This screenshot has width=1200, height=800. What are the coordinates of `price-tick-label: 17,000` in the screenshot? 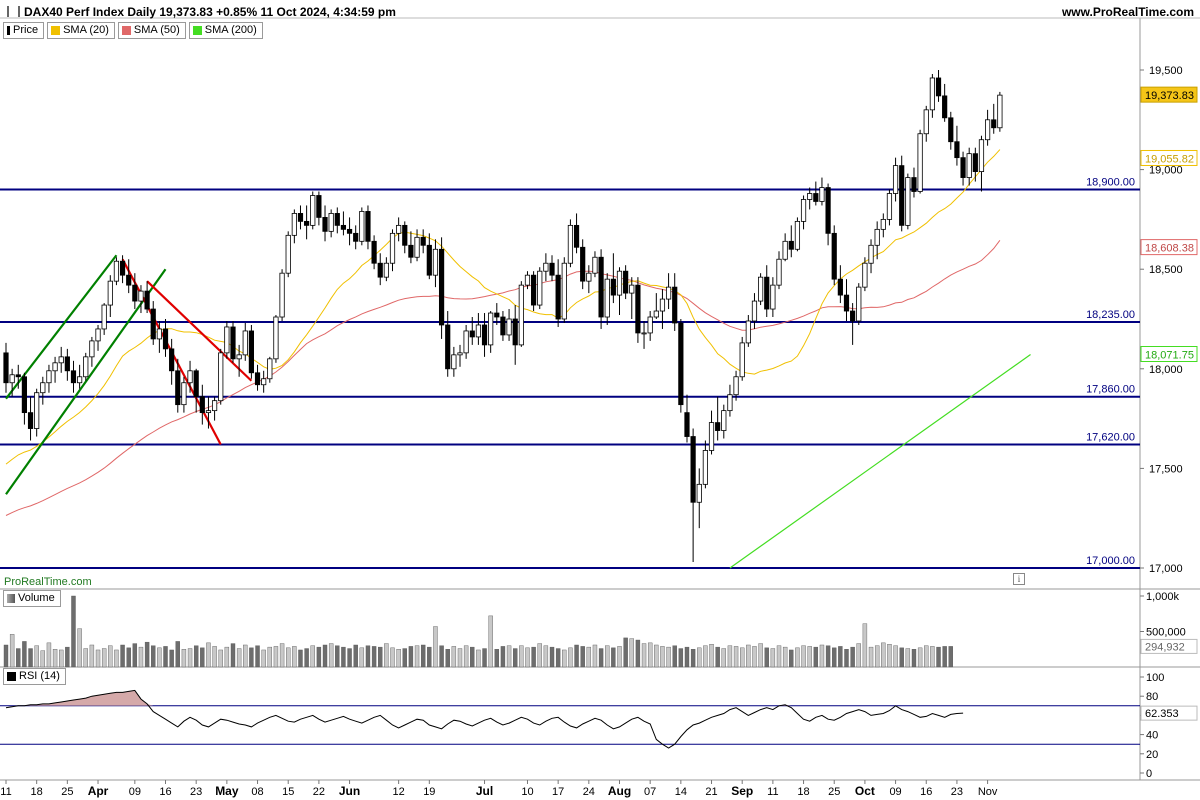 It's located at (1166, 569).